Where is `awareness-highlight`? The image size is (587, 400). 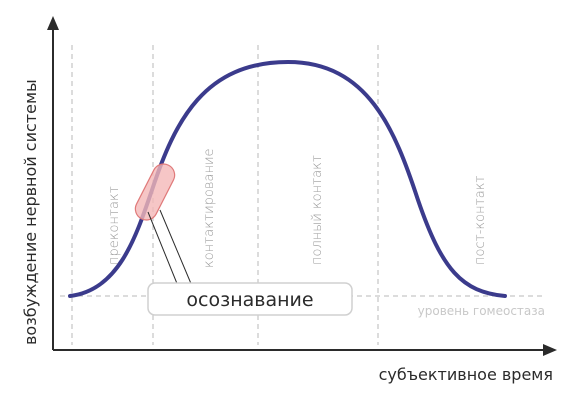 awareness-highlight is located at coordinates (155, 192).